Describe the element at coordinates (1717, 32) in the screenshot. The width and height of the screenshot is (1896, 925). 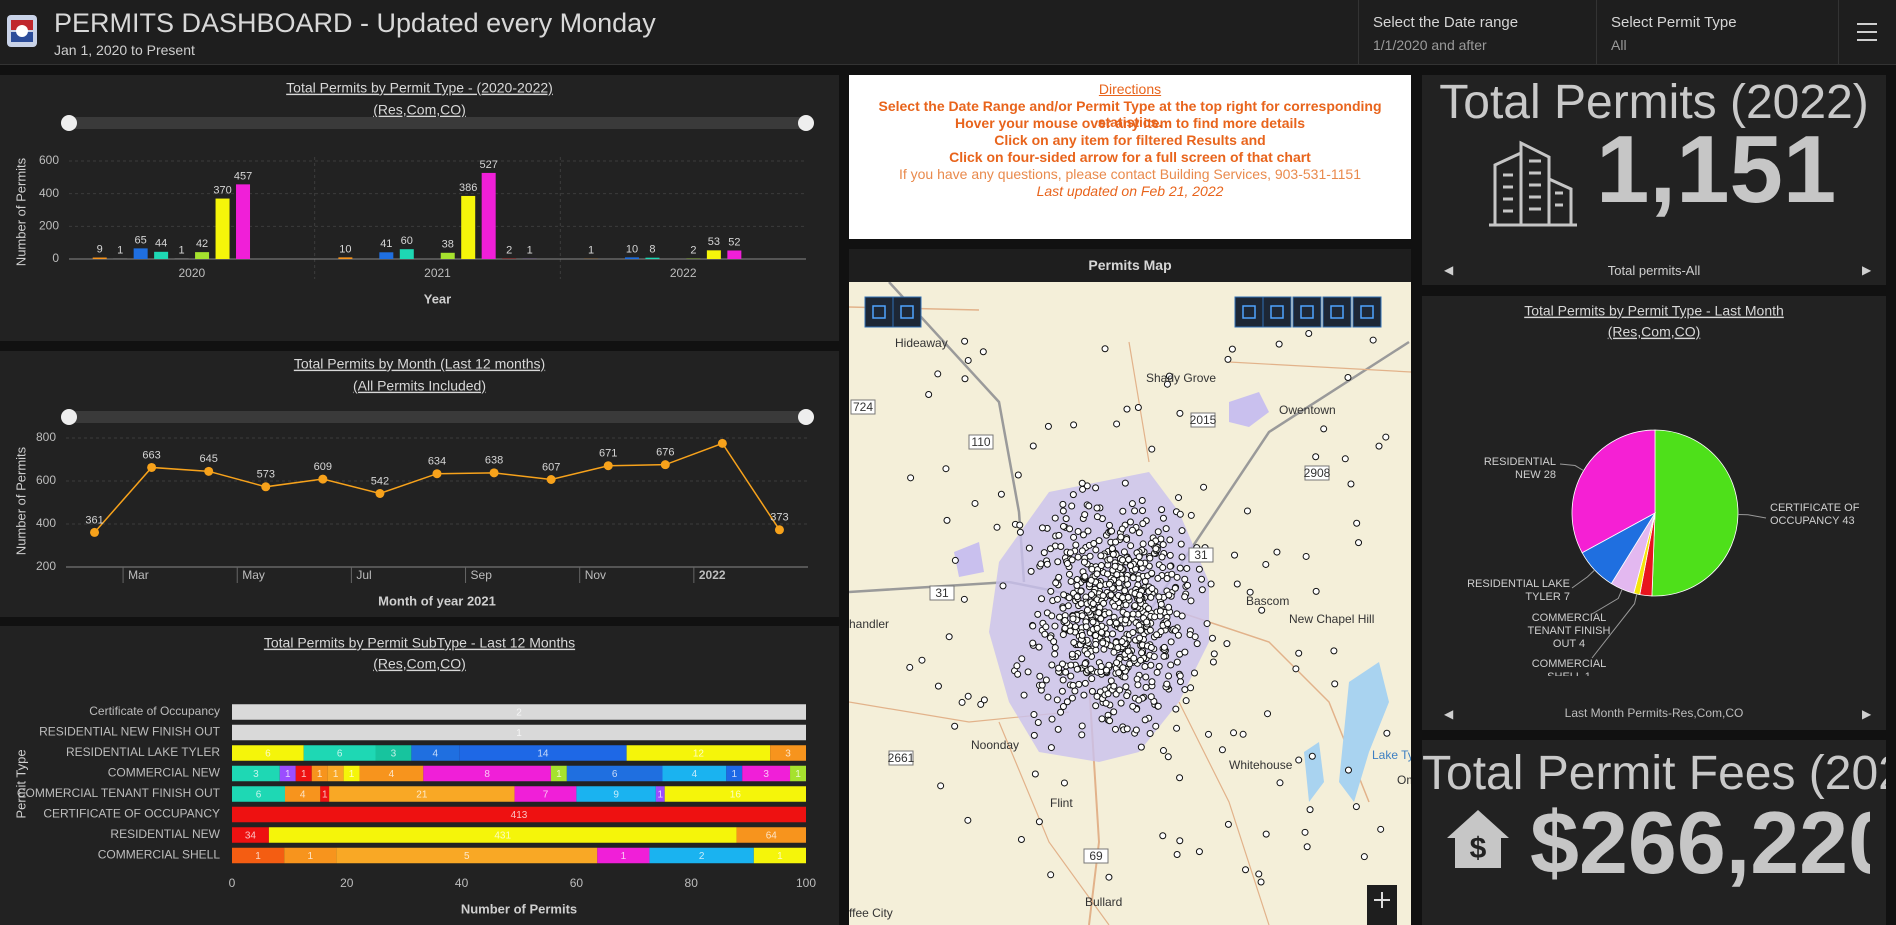
I see `type-filter: Select Permit Type All` at that location.